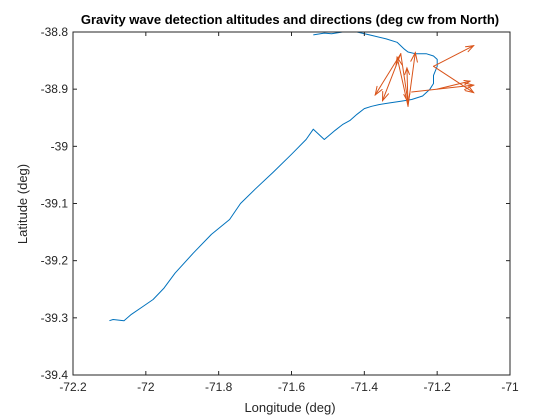  I want to click on y-tick-label: -39, so click(60, 146).